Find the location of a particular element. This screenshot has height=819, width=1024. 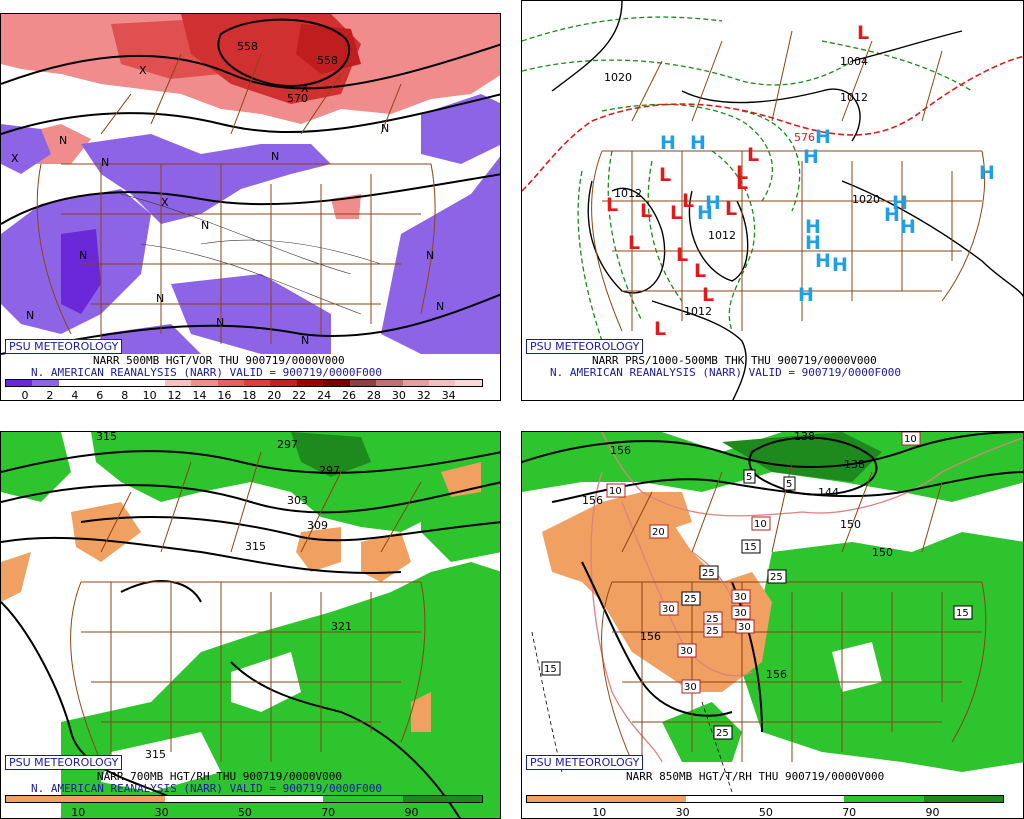

colorbar-tick-label: 16 is located at coordinates (224, 395).